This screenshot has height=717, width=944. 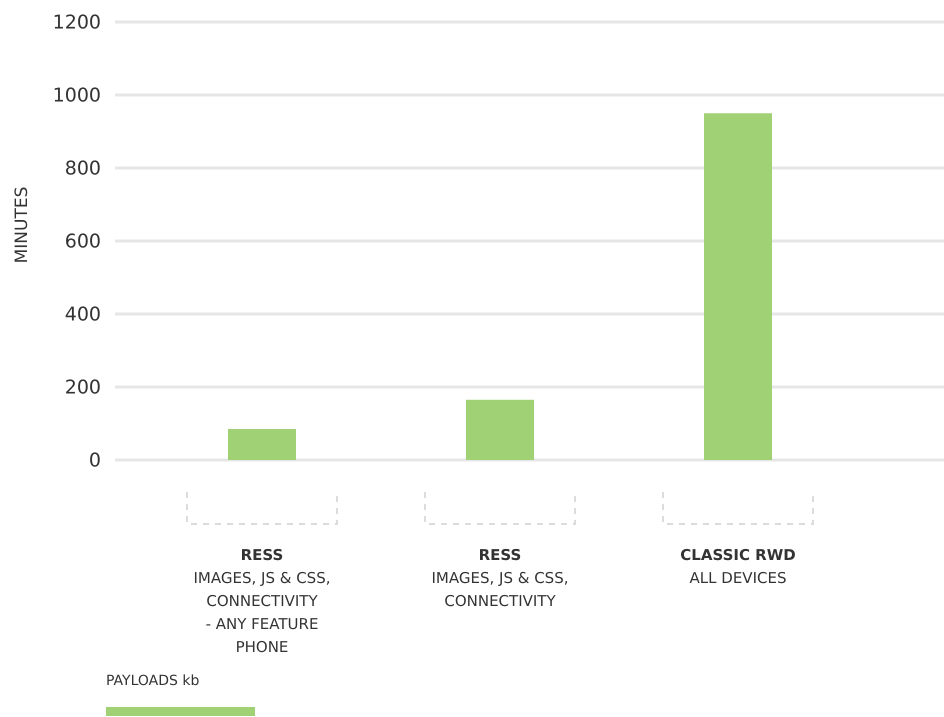 What do you see at coordinates (500, 578) in the screenshot?
I see `x-tick-label: RESS IMAGES, JS & CSS, CONNECTIVITY` at bounding box center [500, 578].